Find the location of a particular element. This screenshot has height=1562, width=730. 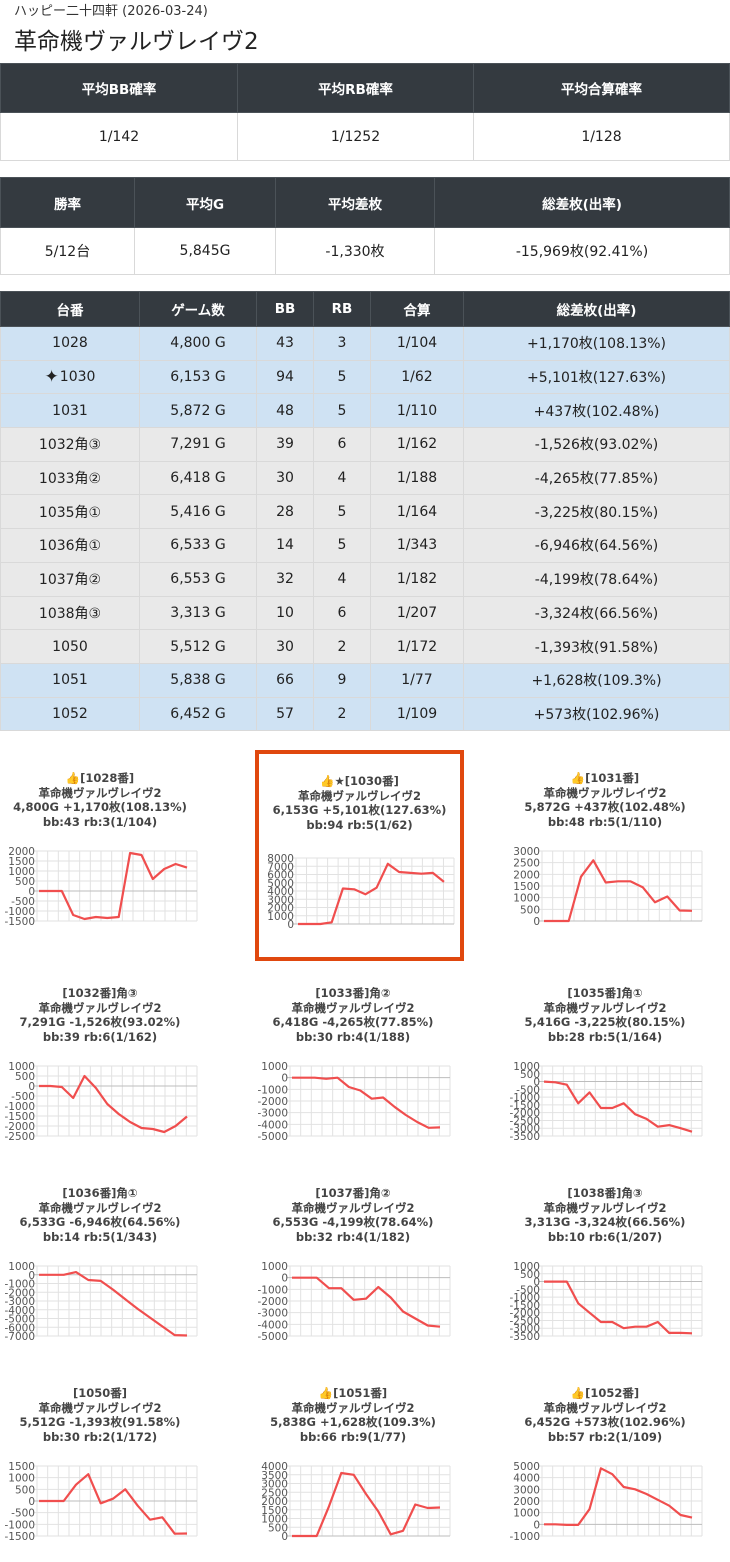

chart-title-line: [1050番] is located at coordinates (100, 1393).